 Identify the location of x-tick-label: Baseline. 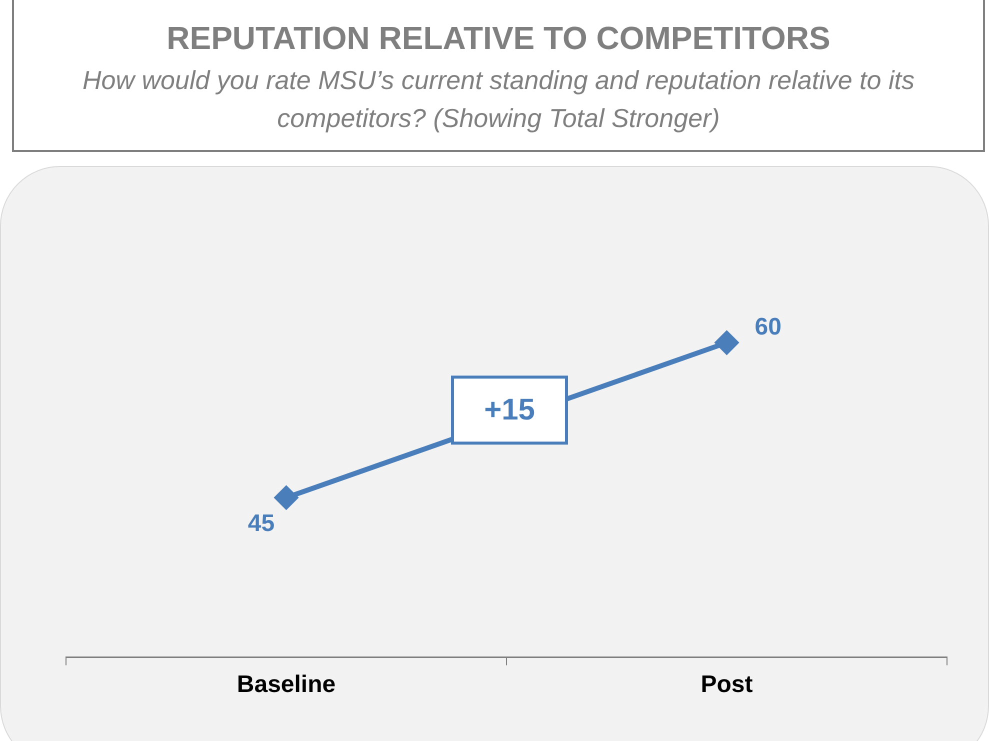
(286, 684).